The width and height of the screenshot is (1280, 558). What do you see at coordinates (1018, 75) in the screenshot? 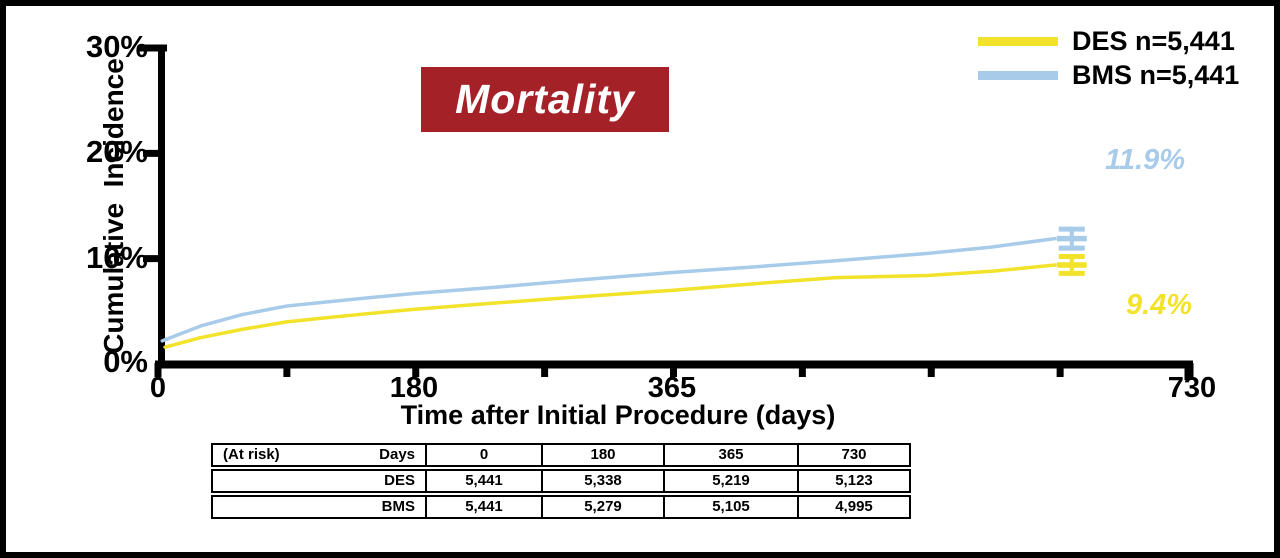
I see `bms-line-swatch` at bounding box center [1018, 75].